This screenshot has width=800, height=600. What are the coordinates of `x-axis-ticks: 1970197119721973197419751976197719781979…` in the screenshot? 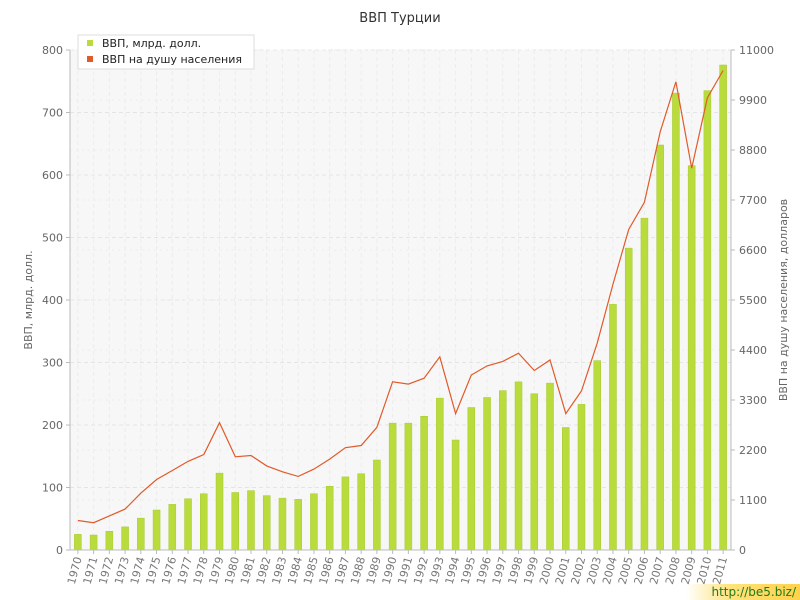 It's located at (397, 568).